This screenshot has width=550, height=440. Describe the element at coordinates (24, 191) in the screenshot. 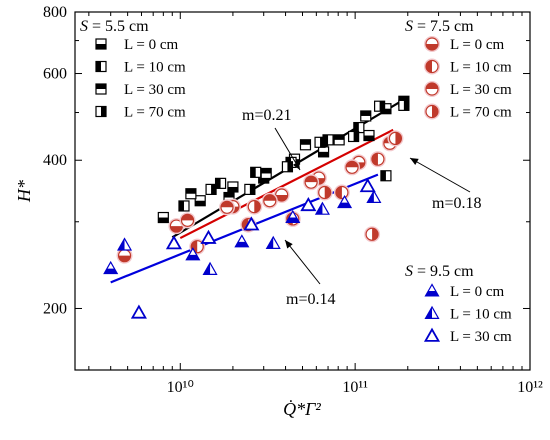

I see `y-axis-label: H*` at that location.